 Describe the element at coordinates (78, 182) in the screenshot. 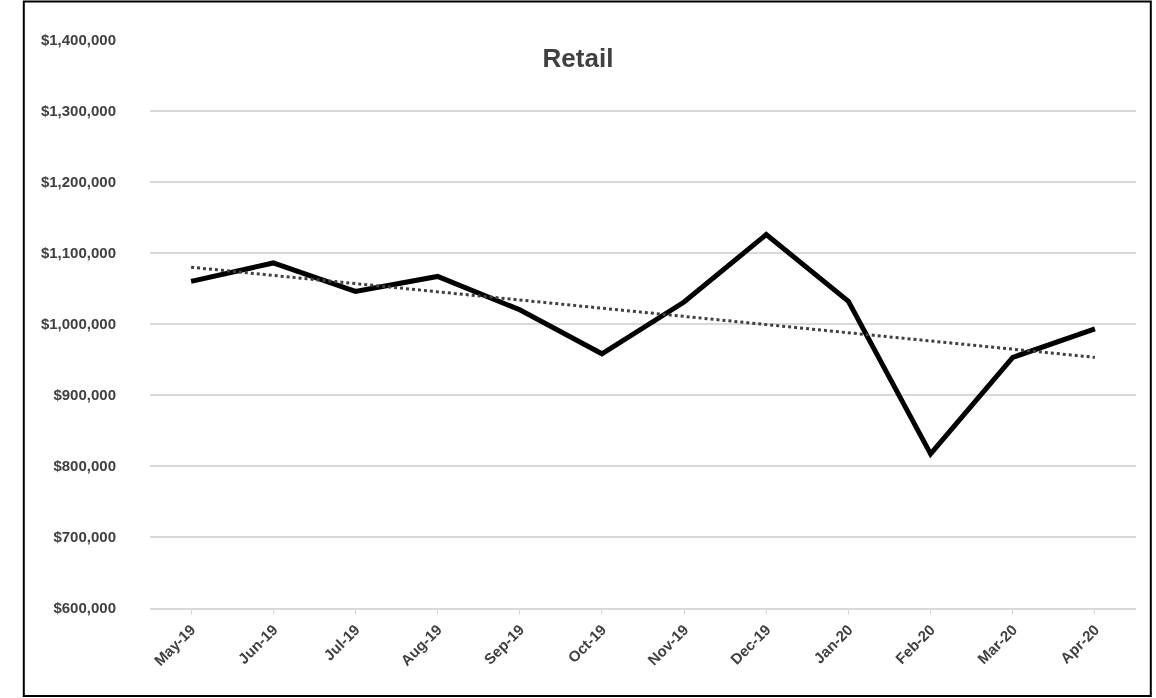

I see `y-tick-label: $1,200,000` at that location.